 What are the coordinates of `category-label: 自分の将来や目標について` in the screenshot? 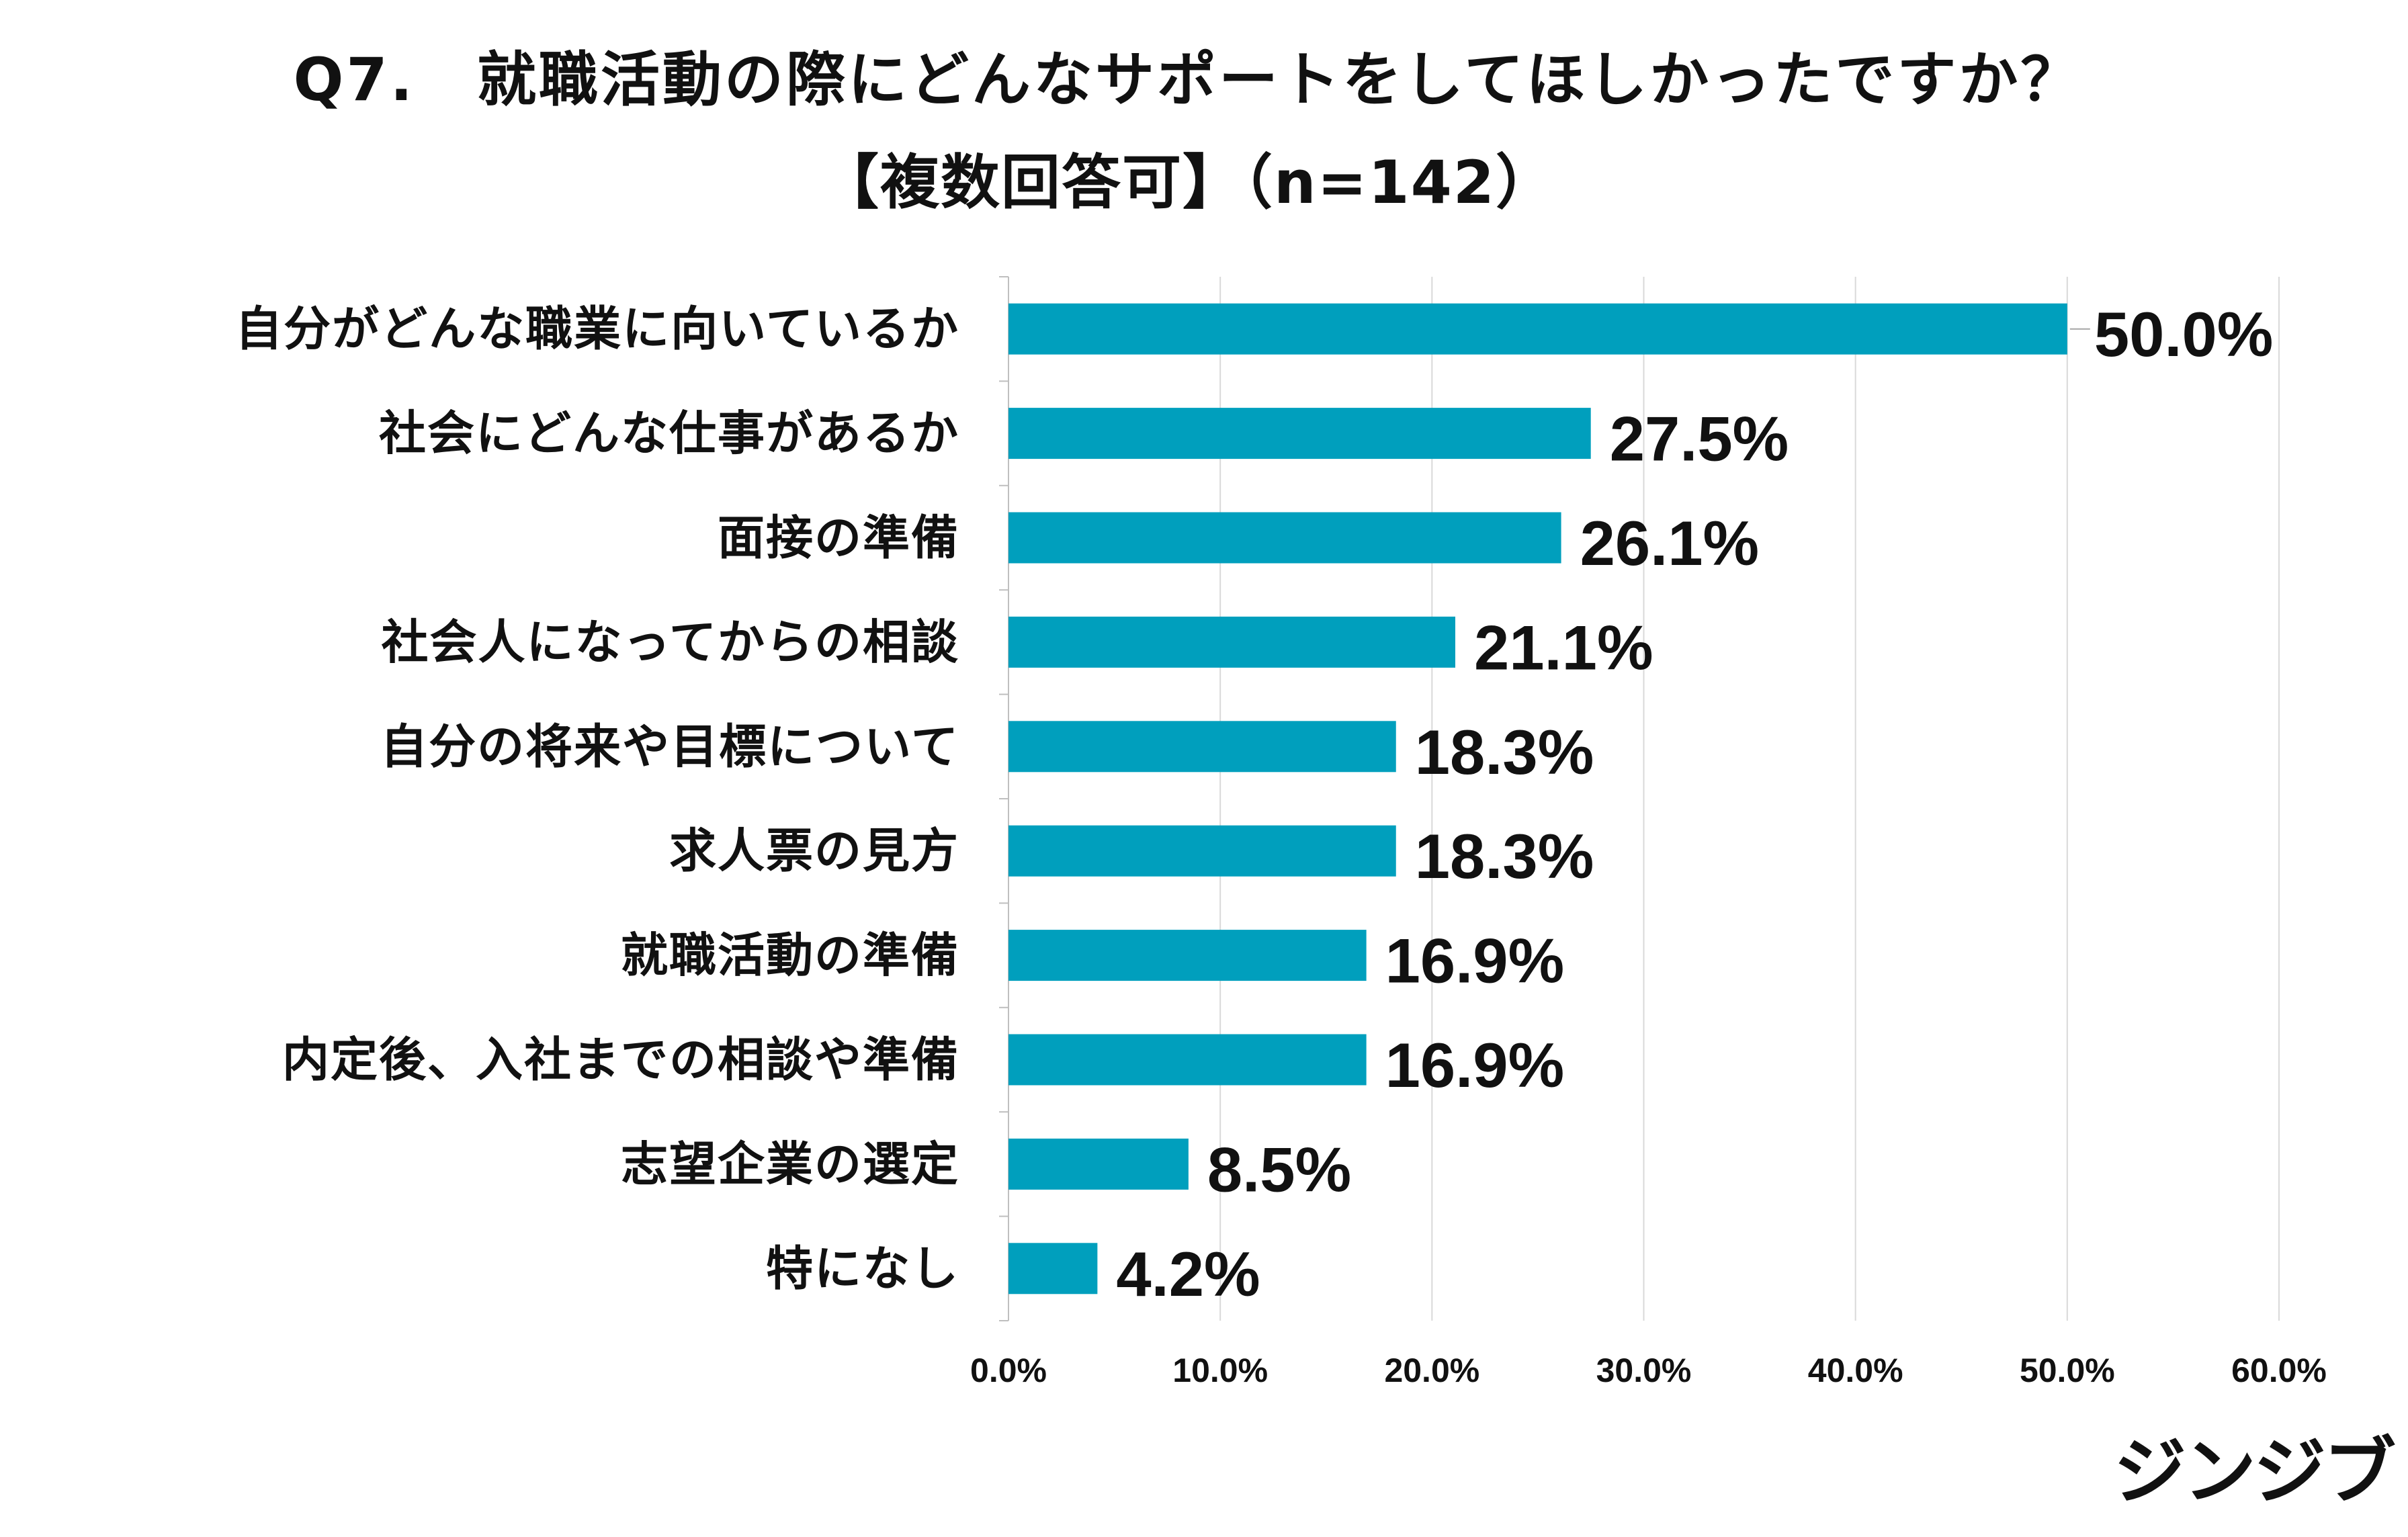 It's located at (669, 746).